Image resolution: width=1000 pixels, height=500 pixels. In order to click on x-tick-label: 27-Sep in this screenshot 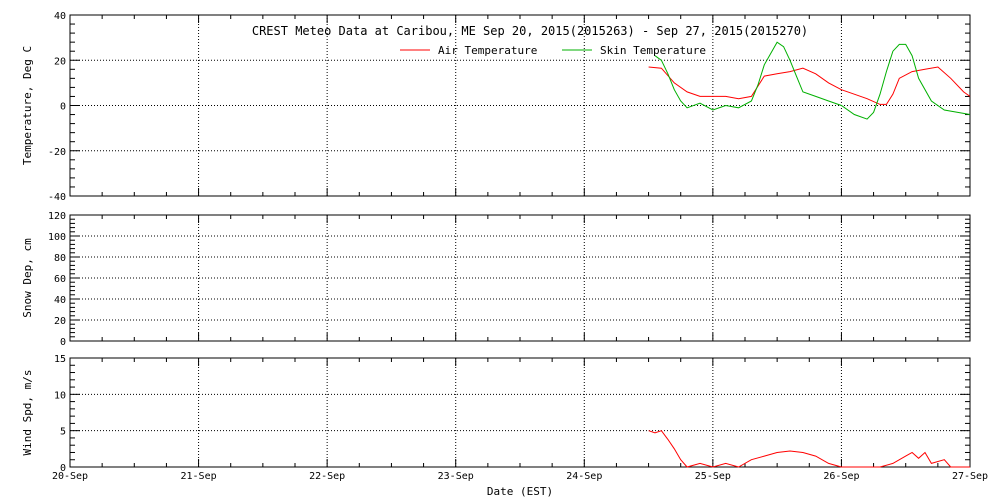, I will do `click(970, 476)`.